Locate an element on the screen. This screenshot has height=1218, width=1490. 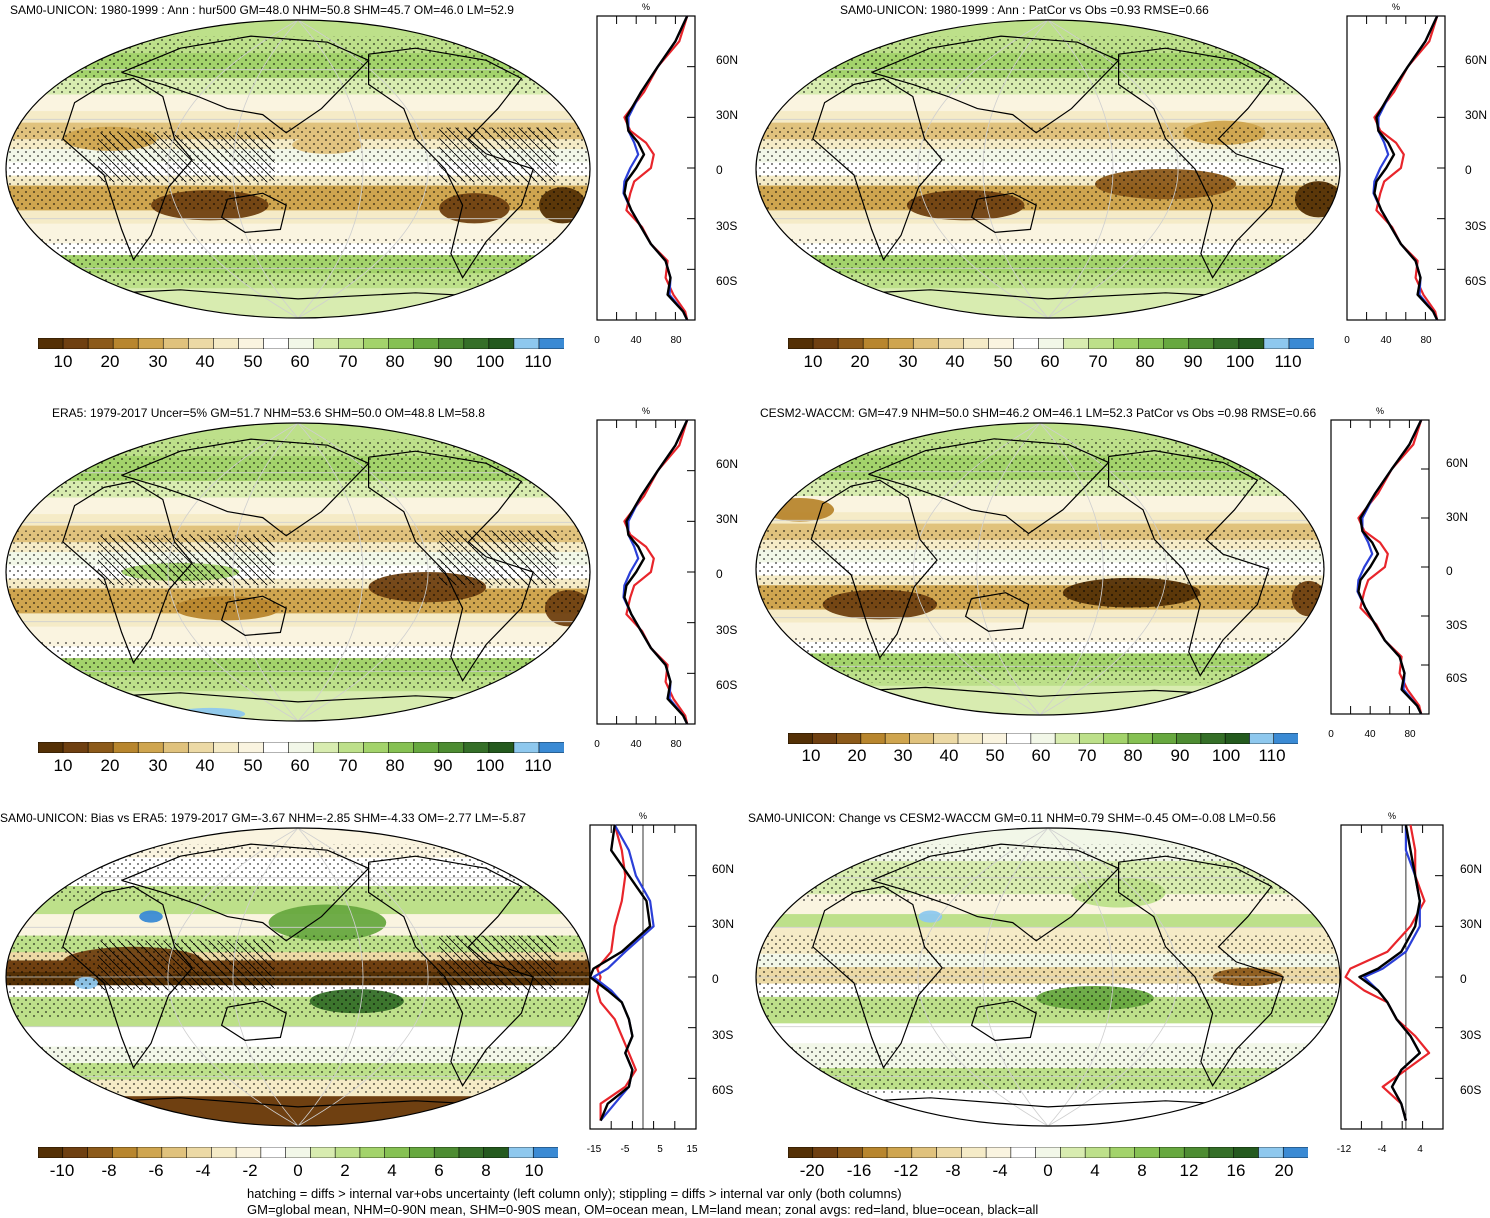
zonal-line-all is located at coordinates (620, 973).